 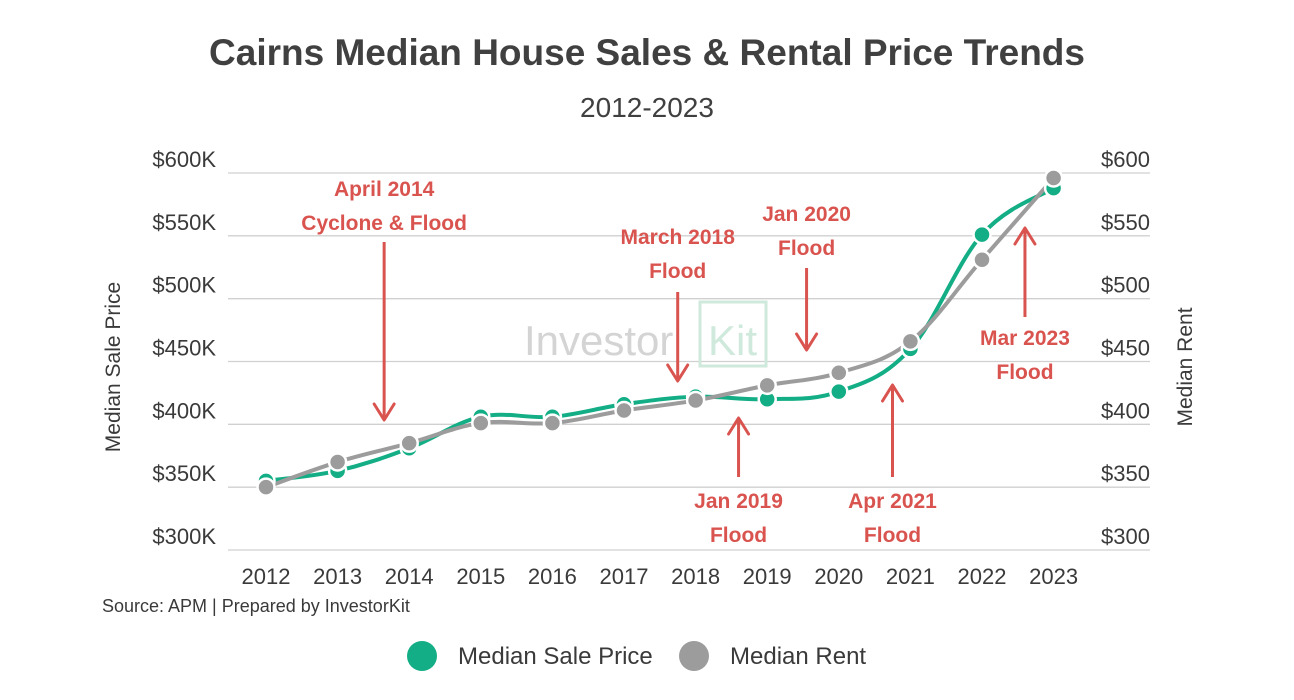 What do you see at coordinates (337, 576) in the screenshot?
I see `x-tick-label: 2013` at bounding box center [337, 576].